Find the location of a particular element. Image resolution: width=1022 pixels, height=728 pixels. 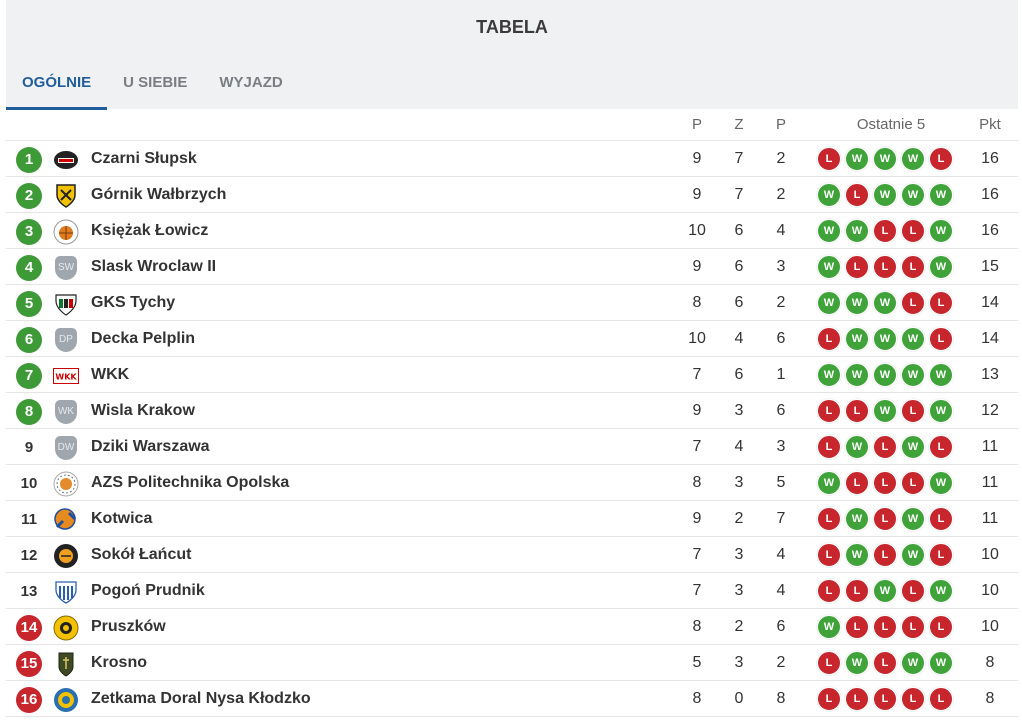

table-row: 5 GKS Tychy 8 6 2 W W W L L 14 is located at coordinates (512, 303).